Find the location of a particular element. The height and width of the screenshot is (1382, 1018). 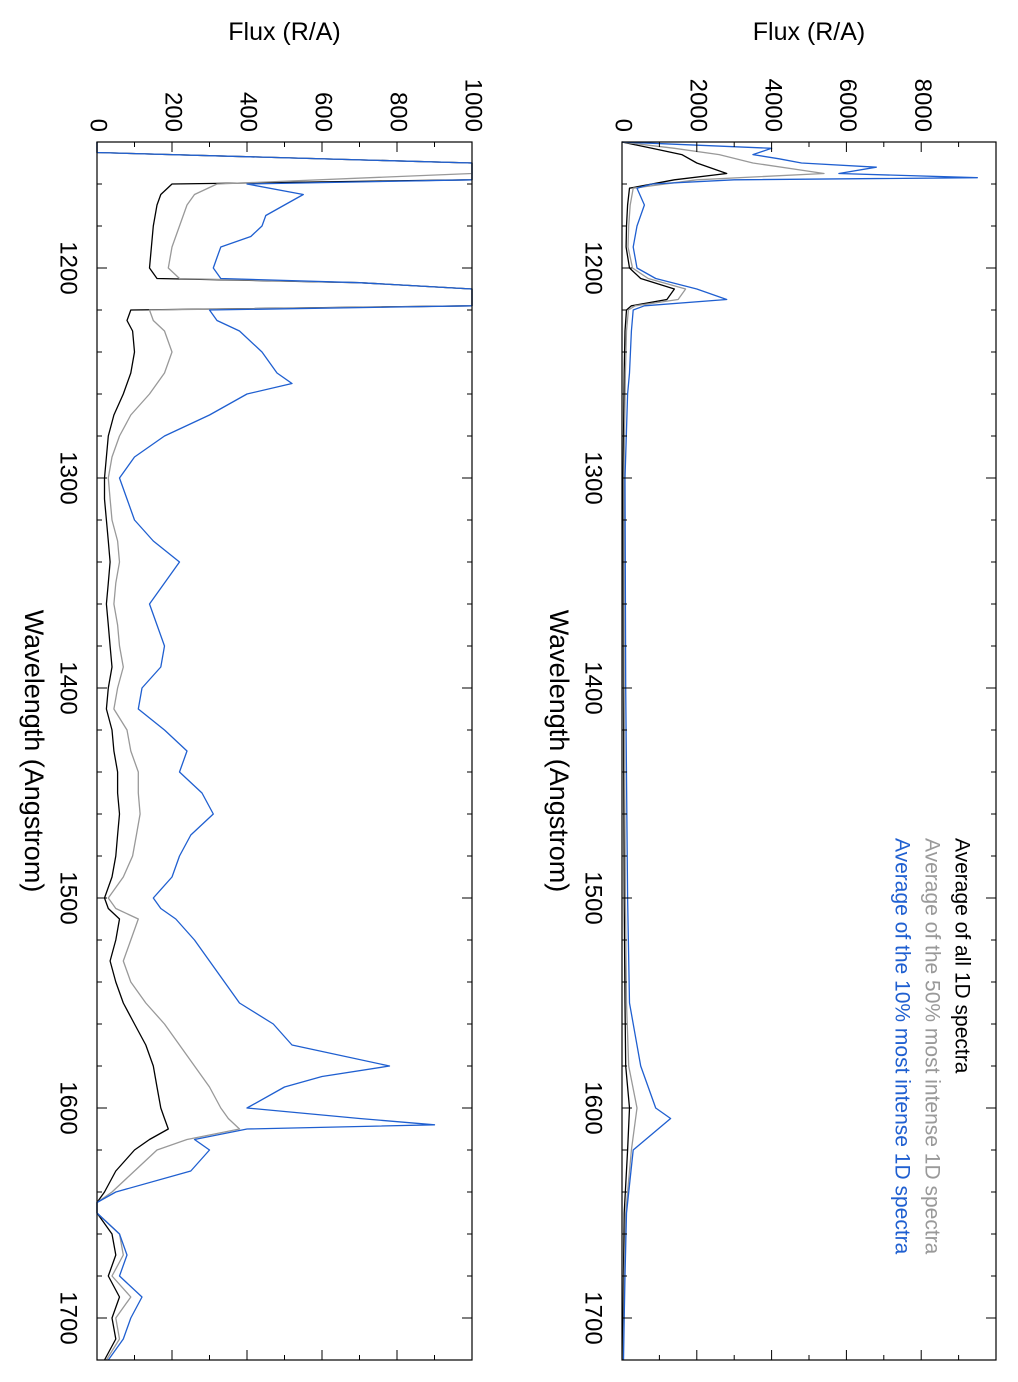

y-tick-label: 600 is located at coordinates (323, 112).